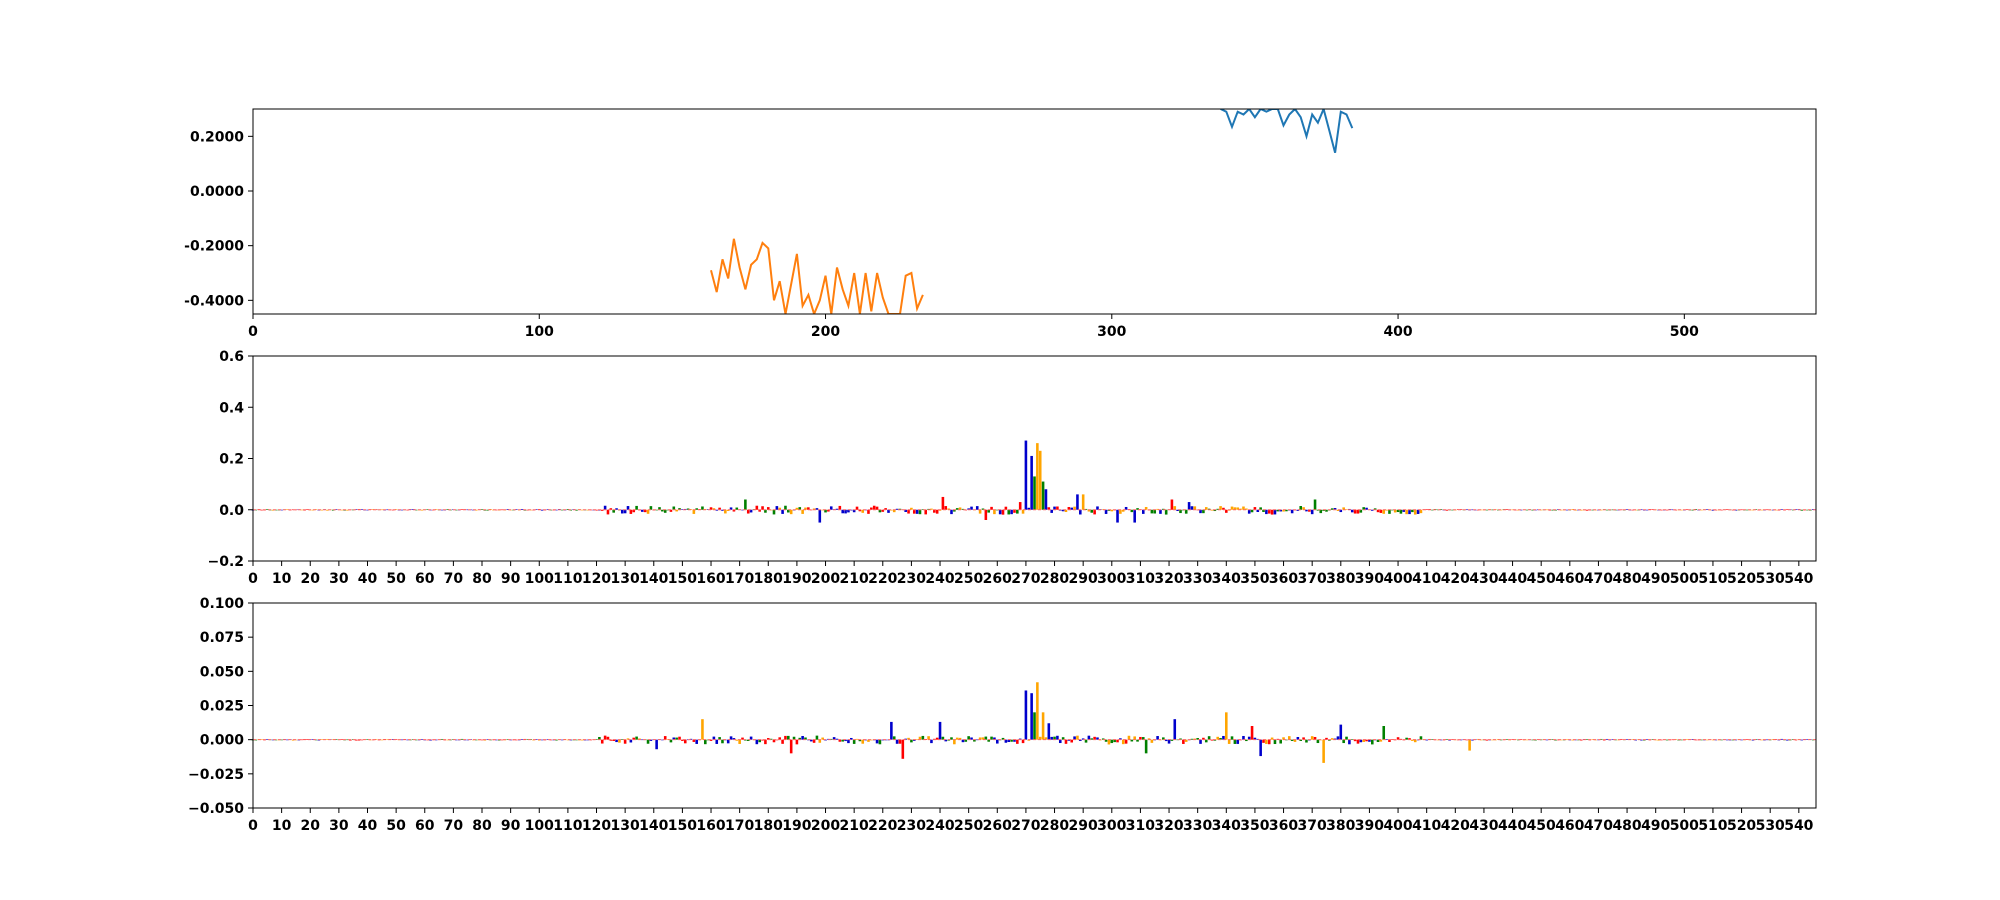  I want to click on x-tick-label: 430, so click(1483, 826).